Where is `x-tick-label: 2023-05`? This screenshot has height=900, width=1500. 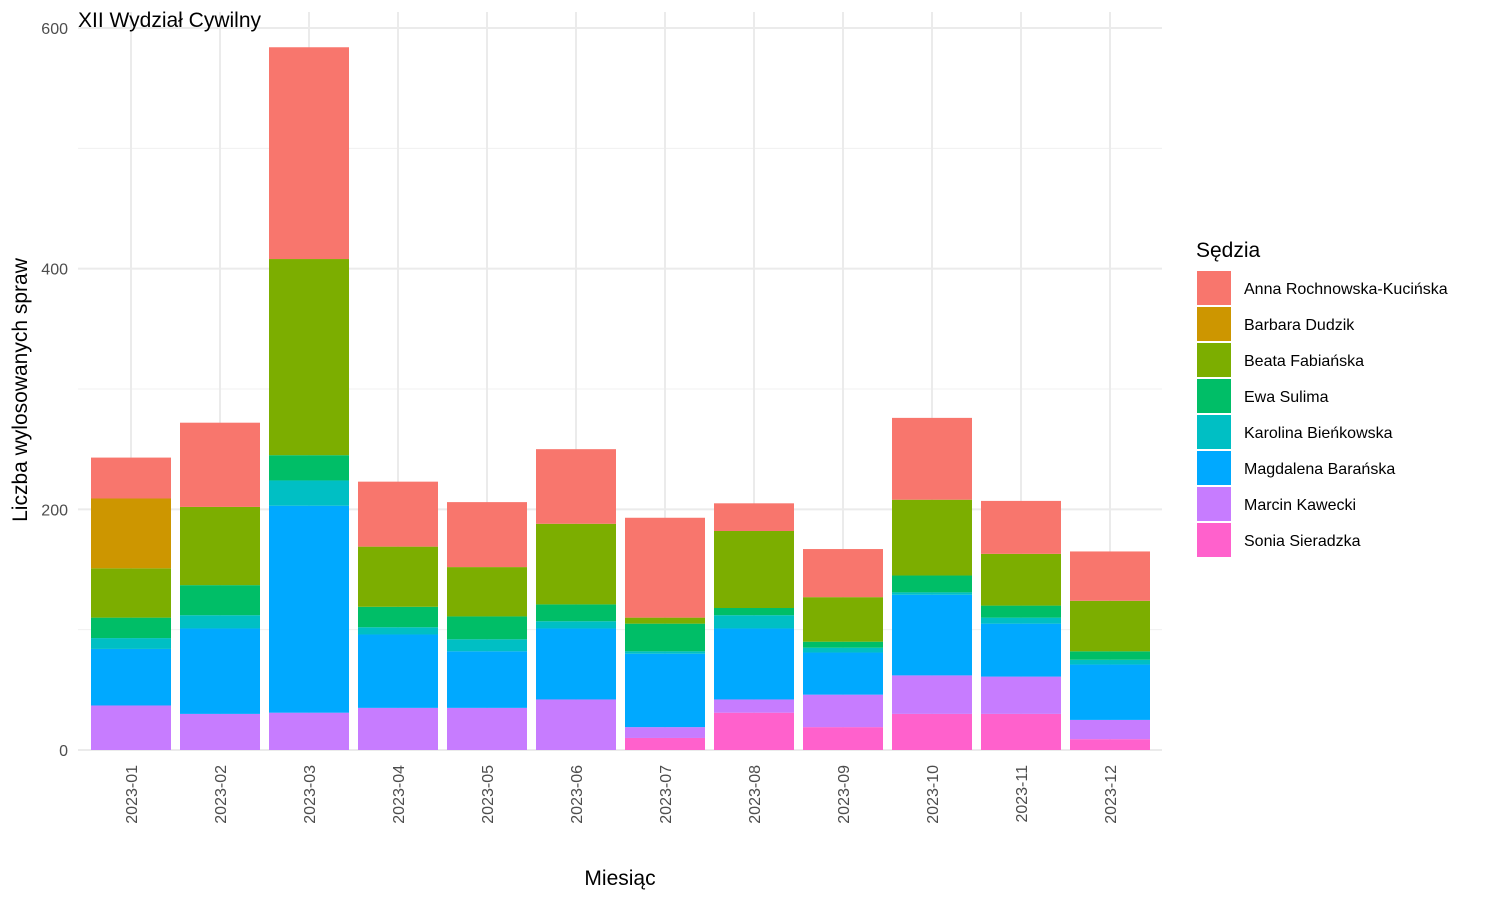 x-tick-label: 2023-05 is located at coordinates (488, 794).